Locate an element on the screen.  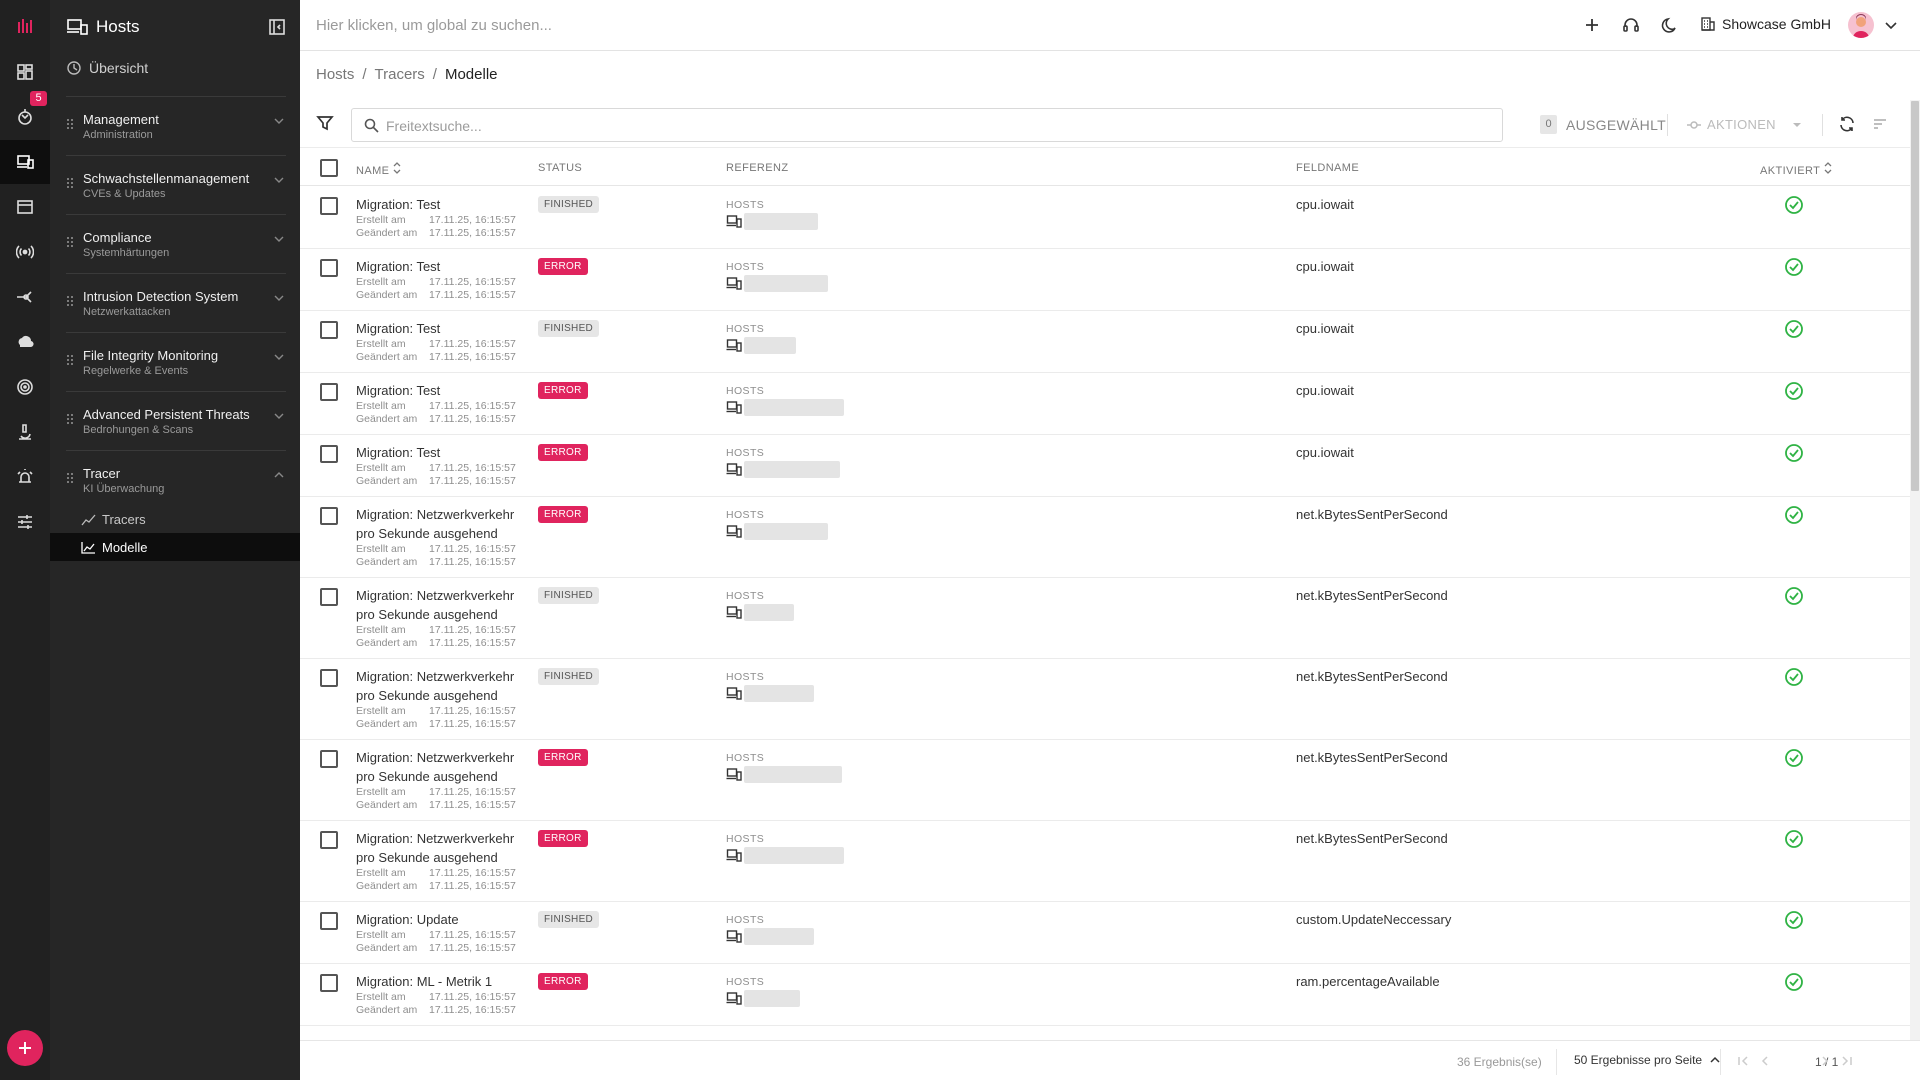
scrollbar-track is located at coordinates (1915, 570).